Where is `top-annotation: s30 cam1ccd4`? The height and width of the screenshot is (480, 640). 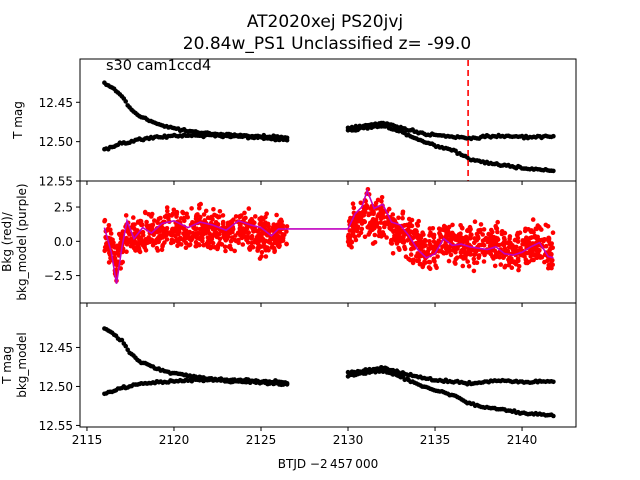 top-annotation: s30 cam1ccd4 is located at coordinates (158, 66).